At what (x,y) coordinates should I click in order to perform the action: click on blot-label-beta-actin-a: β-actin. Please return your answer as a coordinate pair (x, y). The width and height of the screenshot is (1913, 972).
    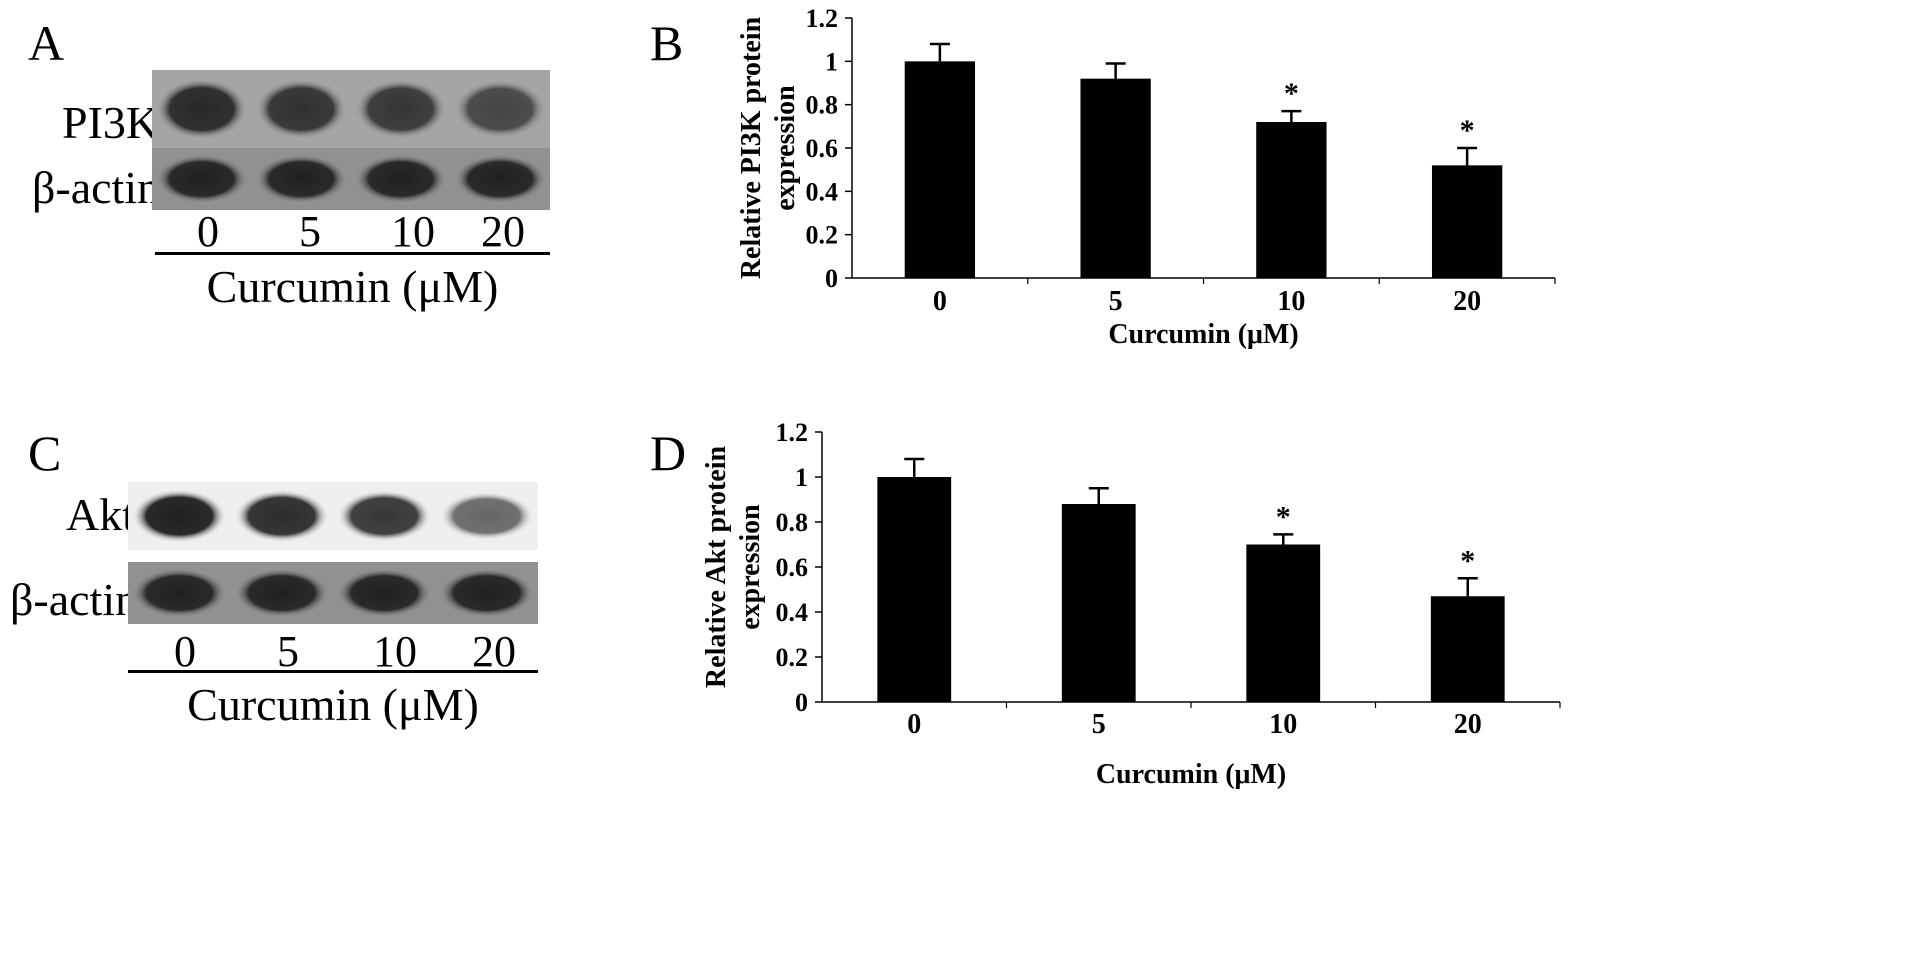
    Looking at the image, I should click on (96, 187).